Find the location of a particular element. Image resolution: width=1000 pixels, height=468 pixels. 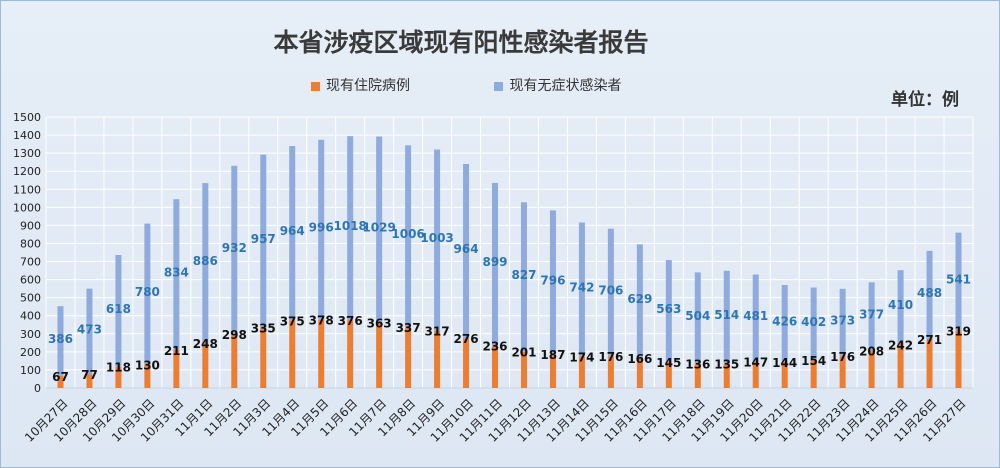

data-label-asymptomatic: 618 is located at coordinates (118, 309).